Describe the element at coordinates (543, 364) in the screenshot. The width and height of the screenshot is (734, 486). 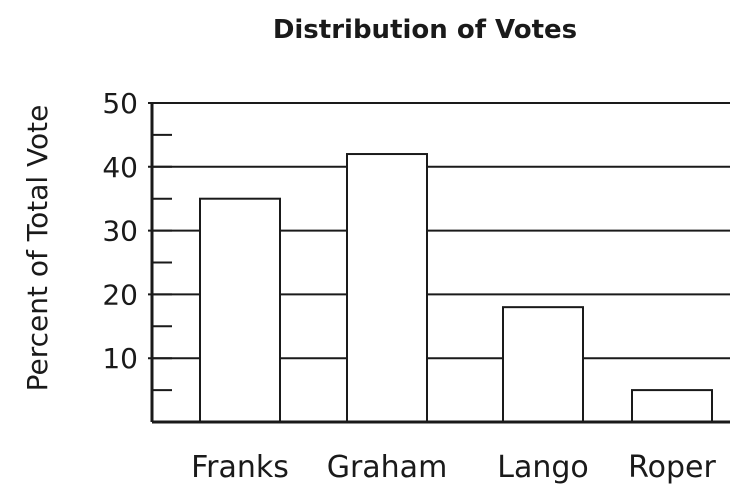
I see `bar-lango` at that location.